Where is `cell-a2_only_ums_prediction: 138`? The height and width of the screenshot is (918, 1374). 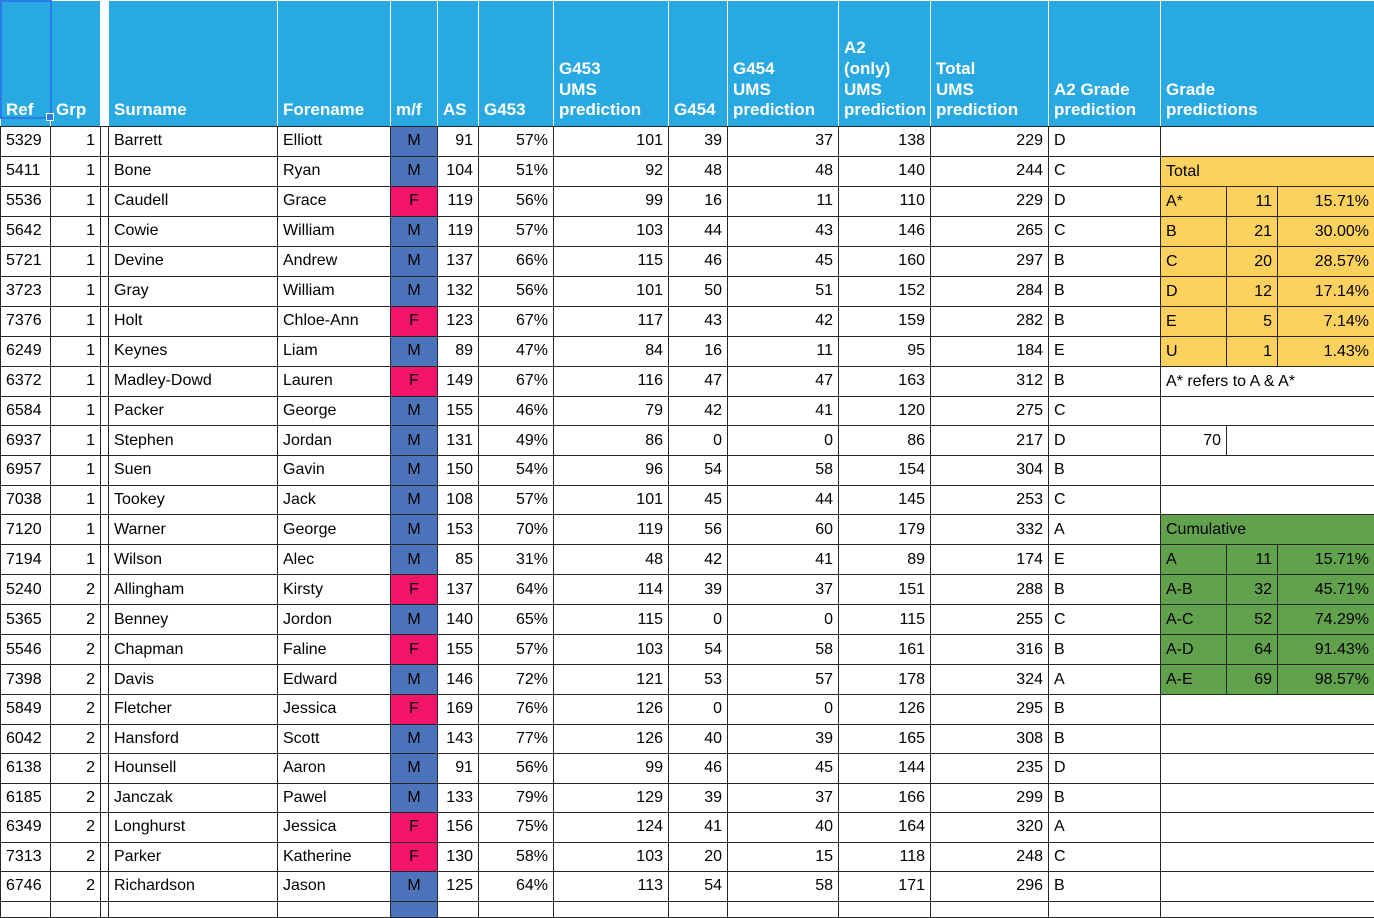 cell-a2_only_ums_prediction: 138 is located at coordinates (885, 142).